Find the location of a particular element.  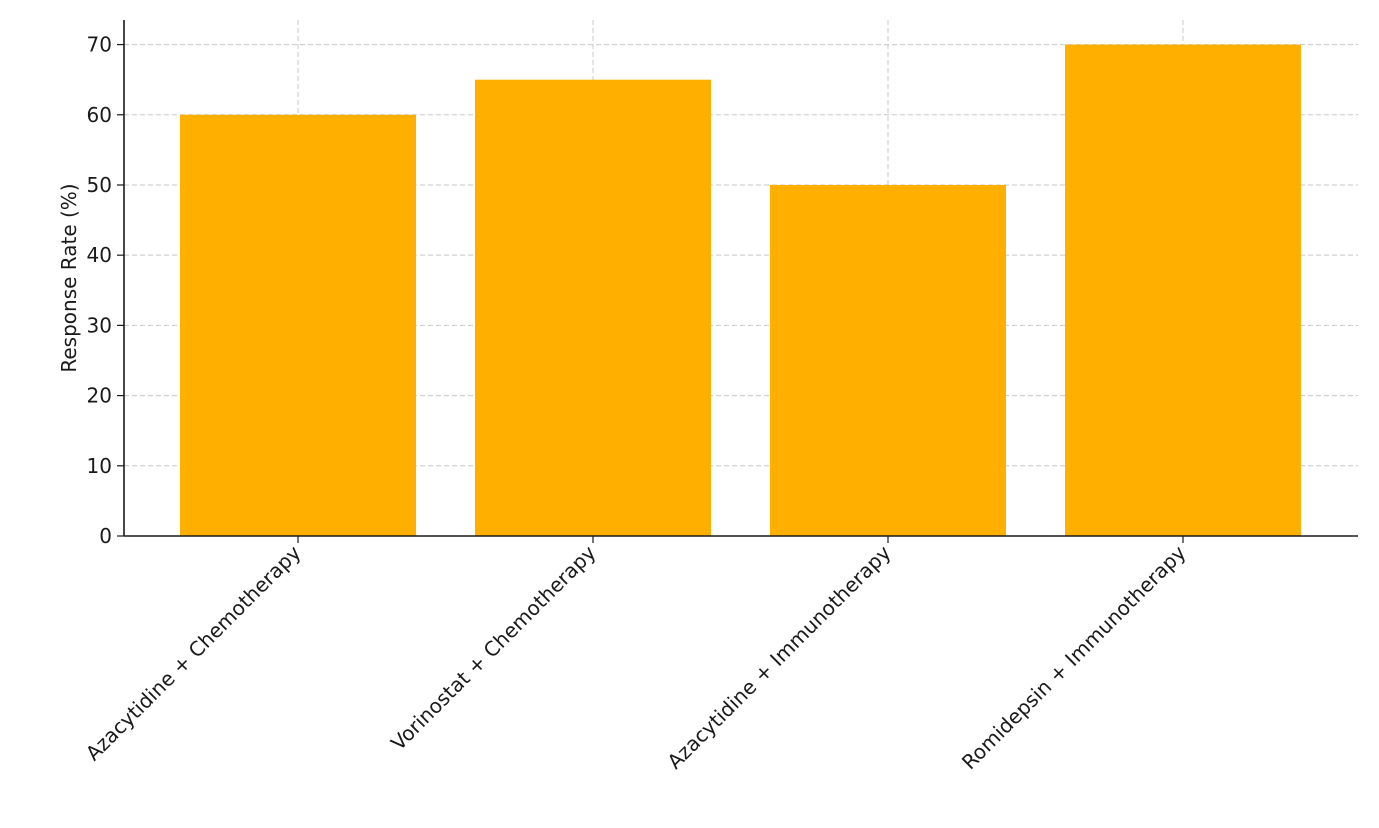

y-axis-label: Response Rate (%) is located at coordinates (69, 277).